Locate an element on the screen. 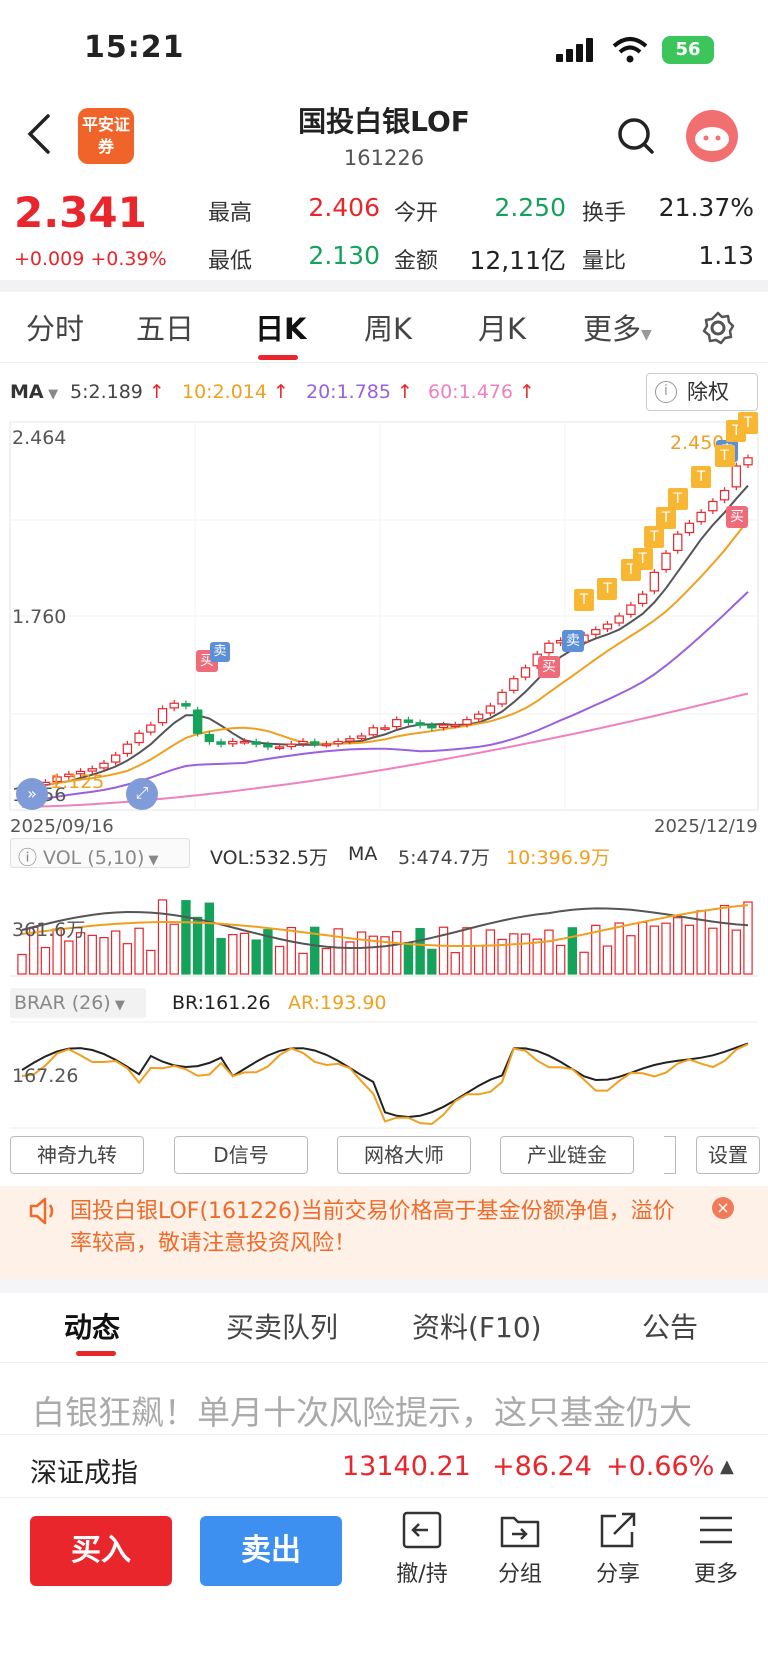 The width and height of the screenshot is (768, 1663). fullscreen-icon: ⤢ is located at coordinates (142, 794).